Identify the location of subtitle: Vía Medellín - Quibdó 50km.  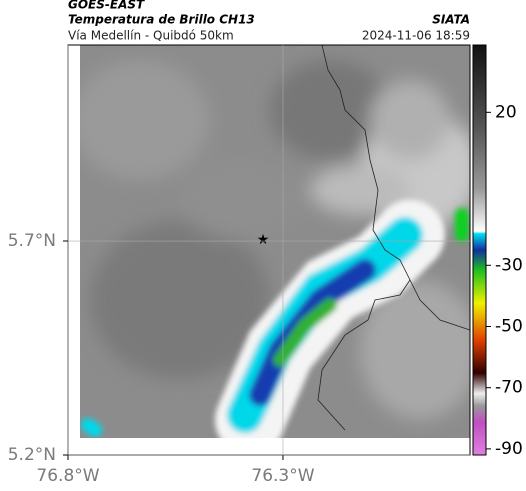
(151, 36).